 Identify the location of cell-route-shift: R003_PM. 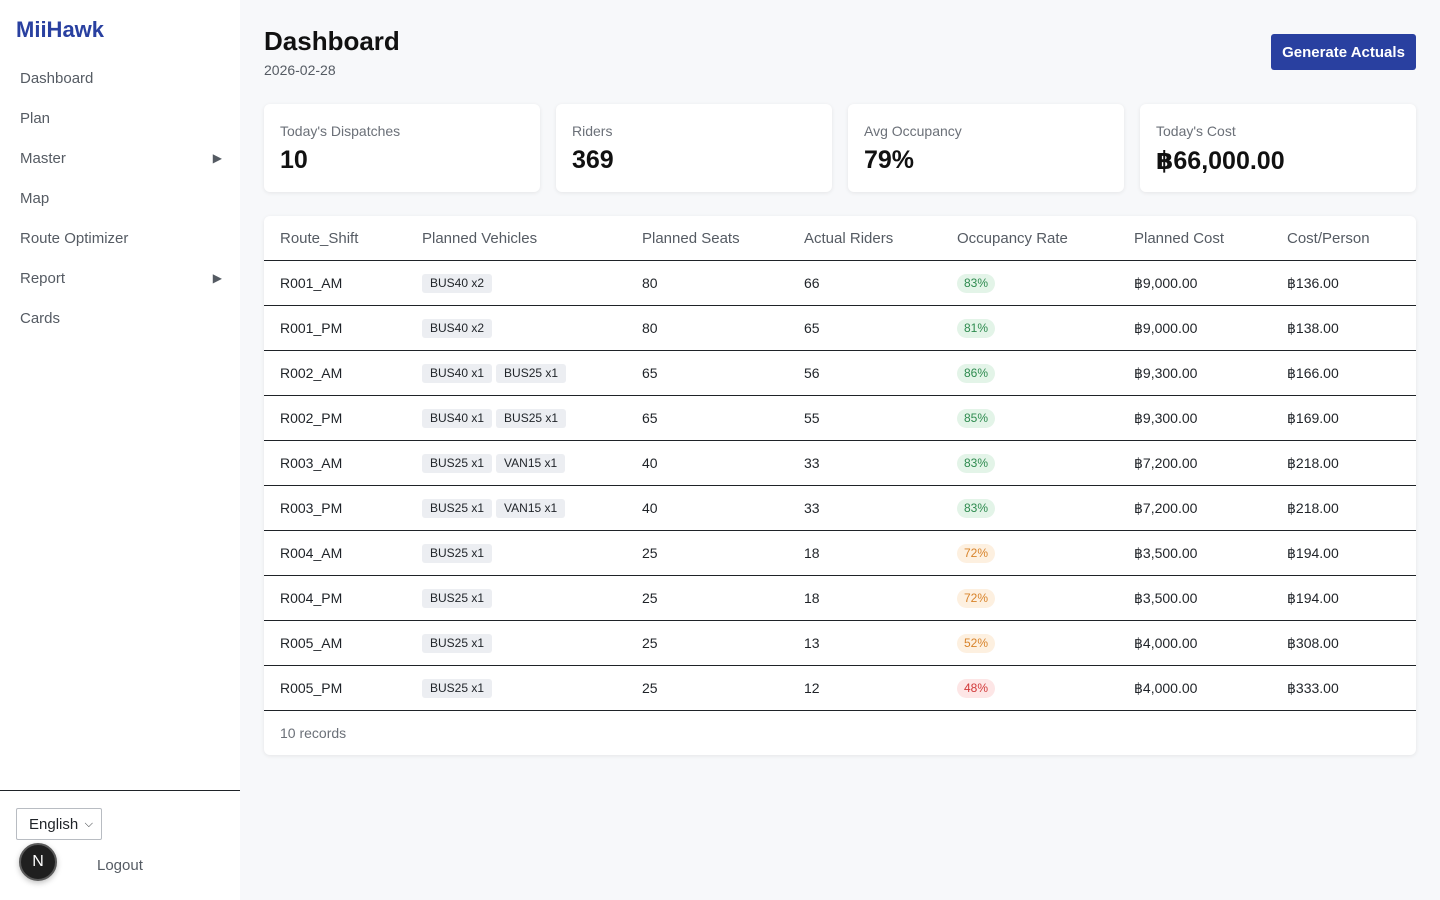
(311, 508).